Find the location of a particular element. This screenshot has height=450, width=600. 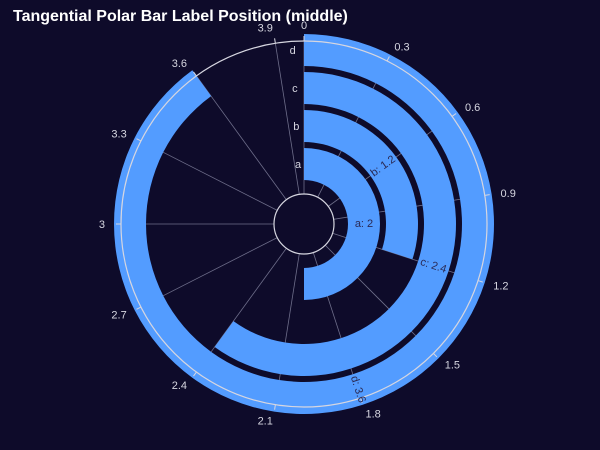

angular-tick-label: 0.6 is located at coordinates (472, 108).